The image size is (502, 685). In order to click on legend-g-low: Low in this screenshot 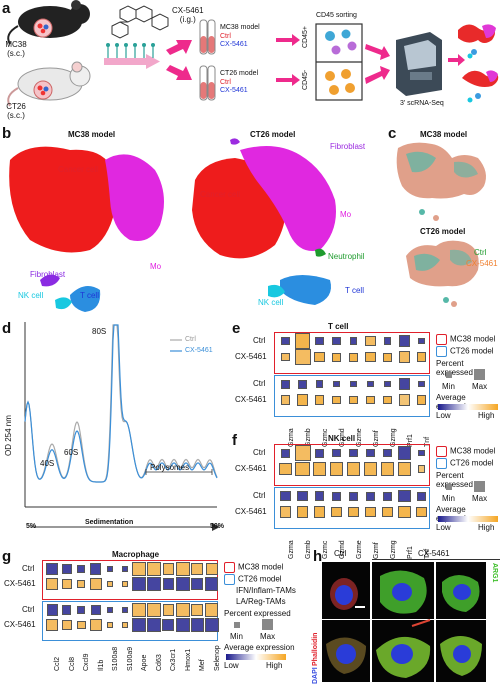, I will do `click(231, 665)`.